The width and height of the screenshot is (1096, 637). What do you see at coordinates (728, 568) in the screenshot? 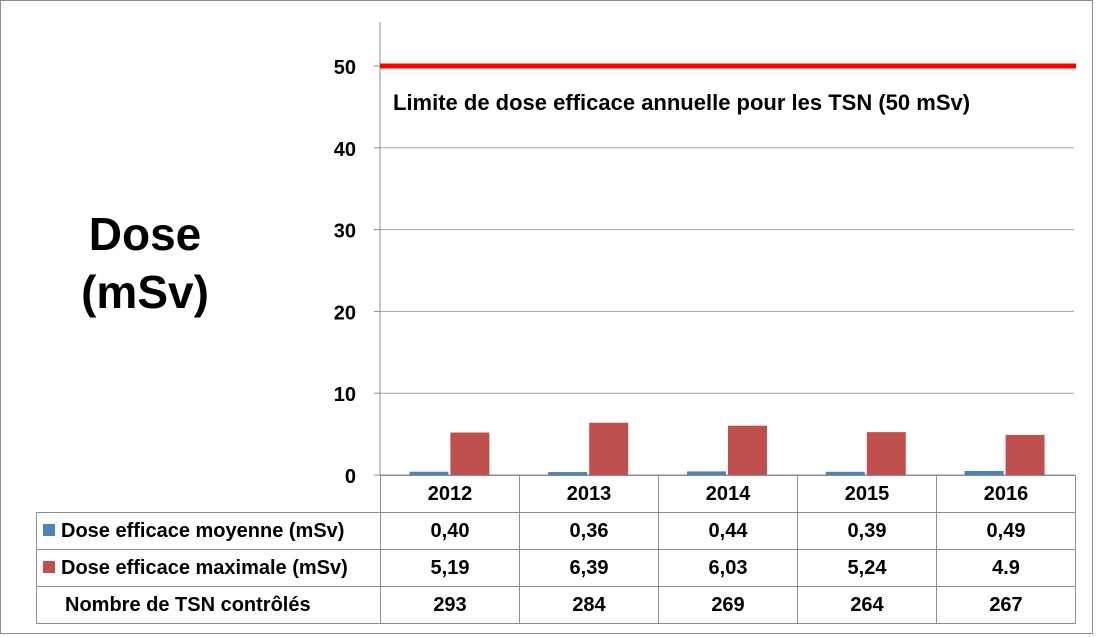
I see `table-cell: 6,03` at bounding box center [728, 568].